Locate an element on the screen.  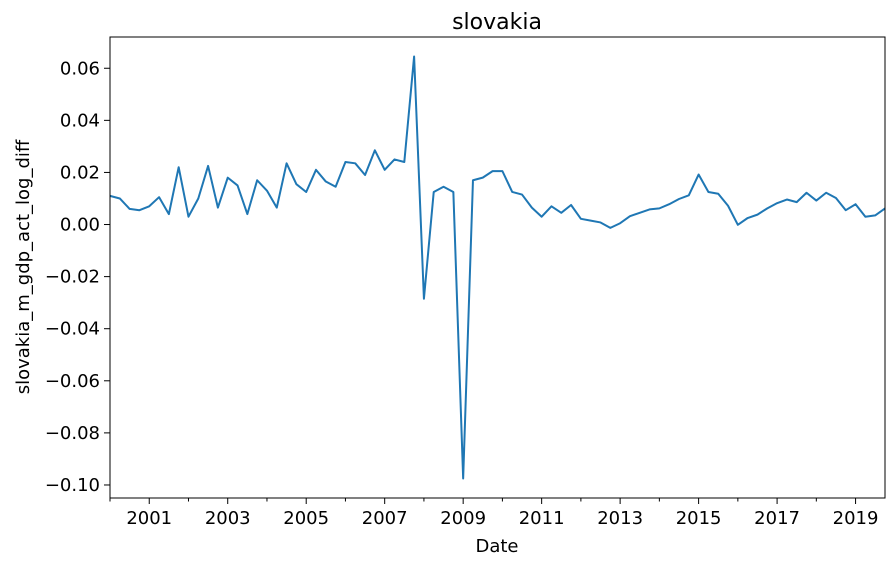
x-tick-label: 2003 is located at coordinates (228, 518).